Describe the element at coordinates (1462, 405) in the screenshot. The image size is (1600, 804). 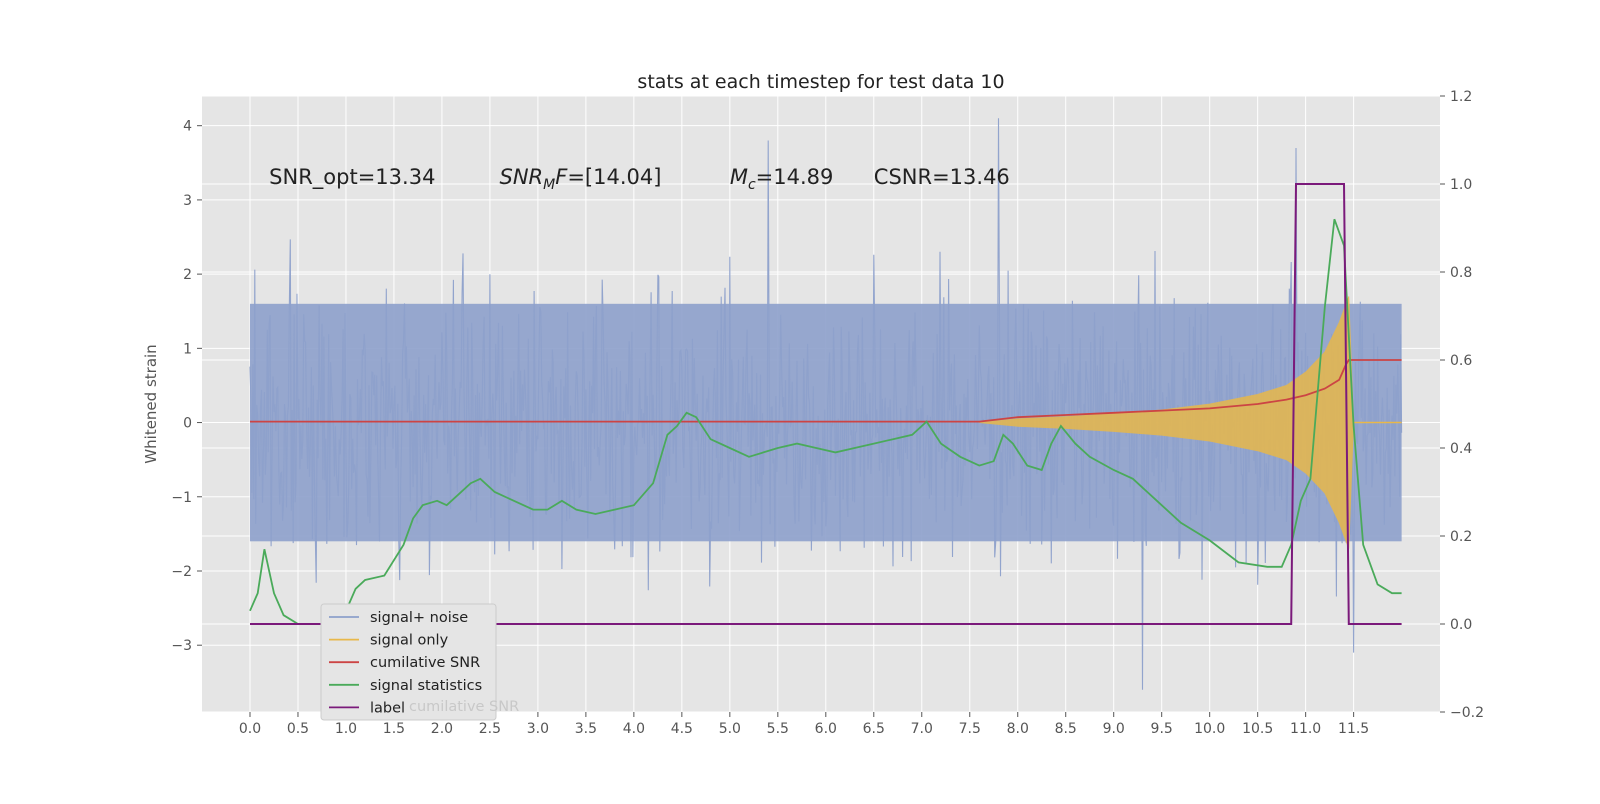
I see `y-axis-right: −0.2 0.0 0.2 0.4 0.6 0.8 1.0 1.2` at that location.